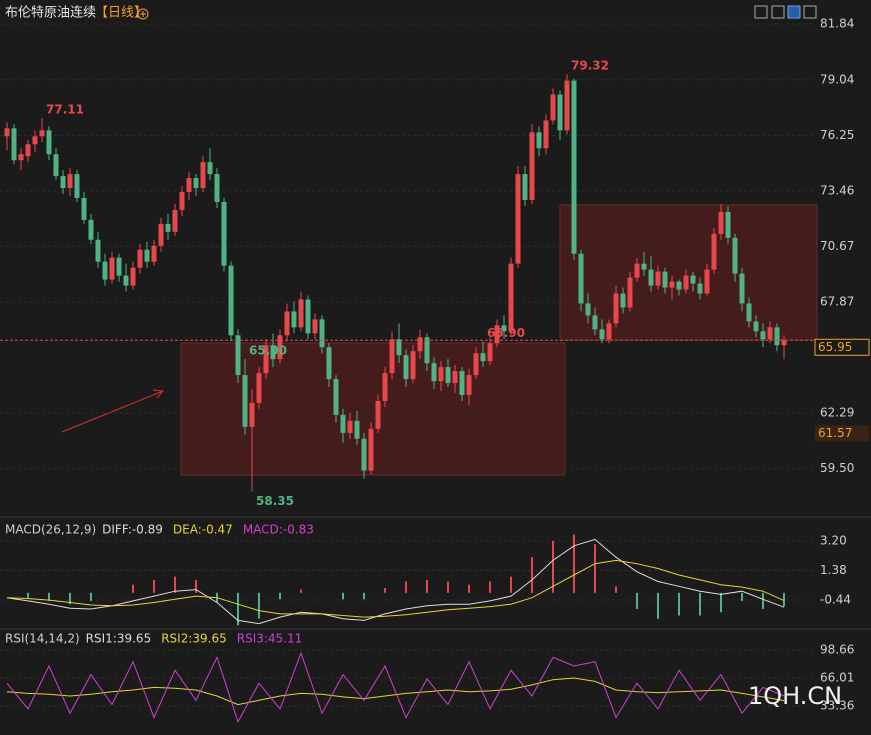  What do you see at coordinates (837, 246) in the screenshot?
I see `y-tick-label: 70.67` at bounding box center [837, 246].